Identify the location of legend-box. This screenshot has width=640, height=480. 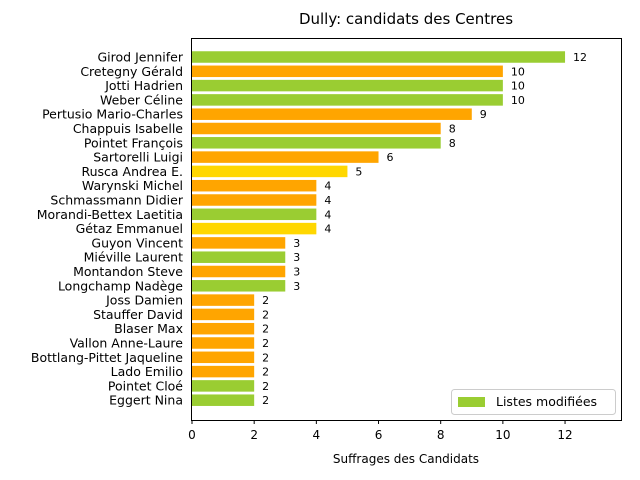
(533, 402).